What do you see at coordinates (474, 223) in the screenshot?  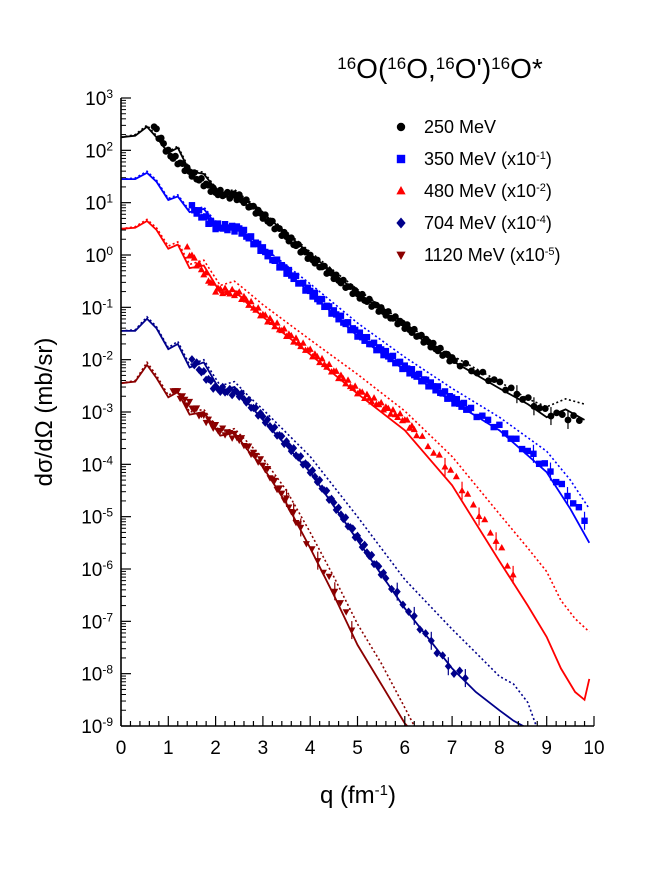 I see `legend-entry: 704 MeV (x10-4)` at bounding box center [474, 223].